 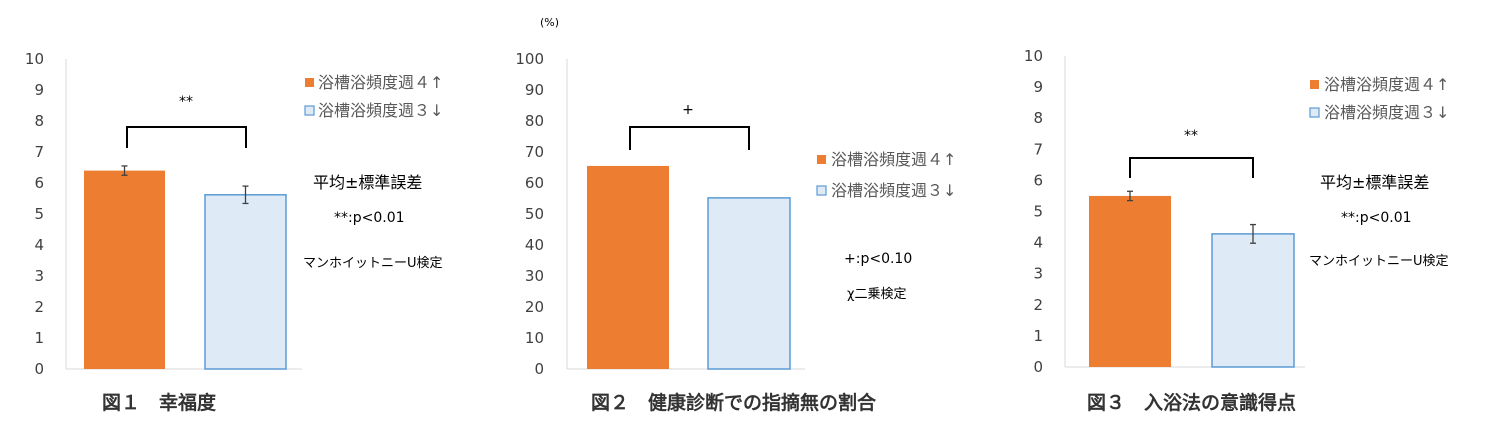 I want to click on y-tick-label: 30, so click(x=534, y=276).